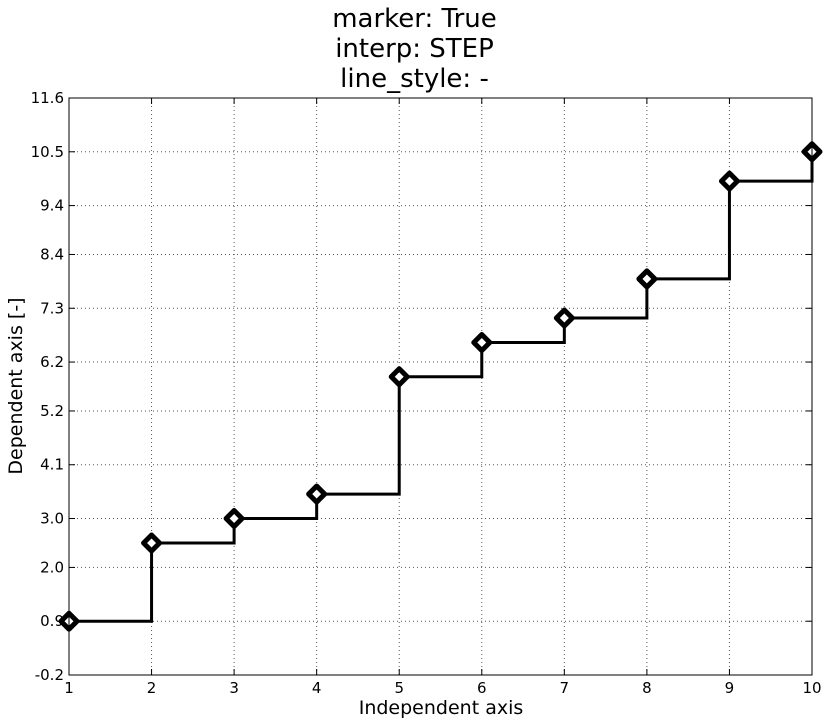  I want to click on y-tick-label: 8.4, so click(52, 254).